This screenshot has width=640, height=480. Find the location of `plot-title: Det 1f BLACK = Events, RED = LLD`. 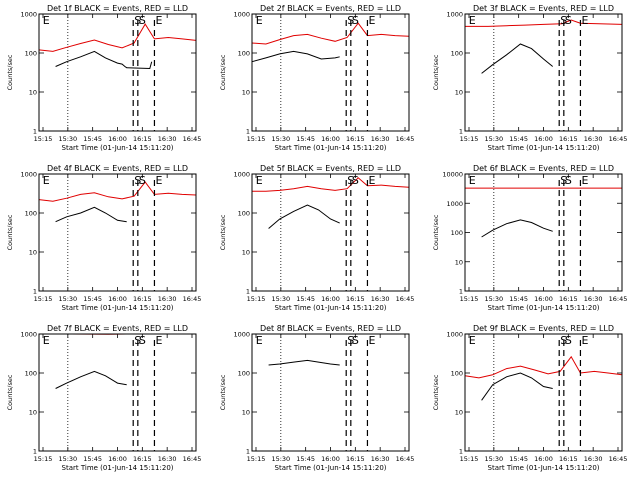

plot-title: Det 1f BLACK = Events, RED = LLD is located at coordinates (117, 8).